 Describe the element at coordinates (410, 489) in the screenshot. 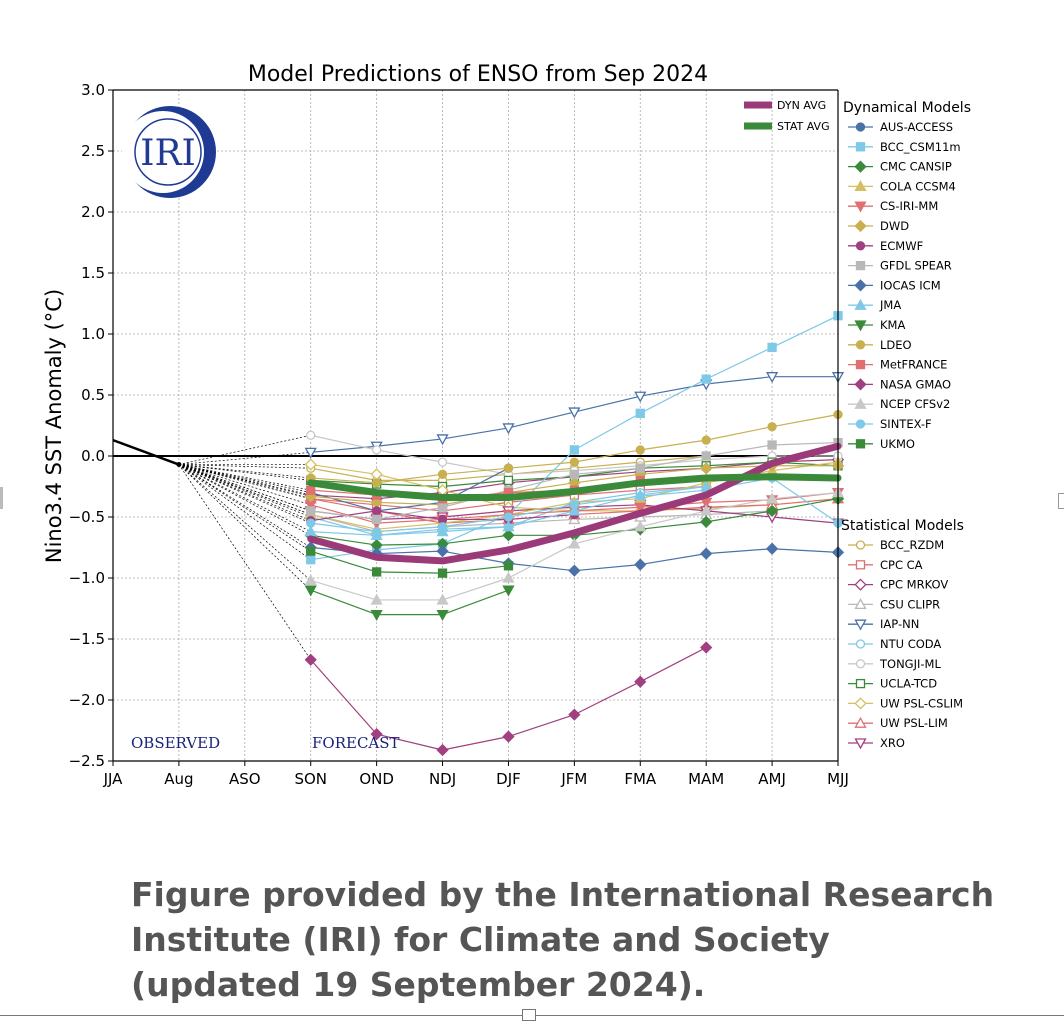

I see `series-line-aus-access` at that location.